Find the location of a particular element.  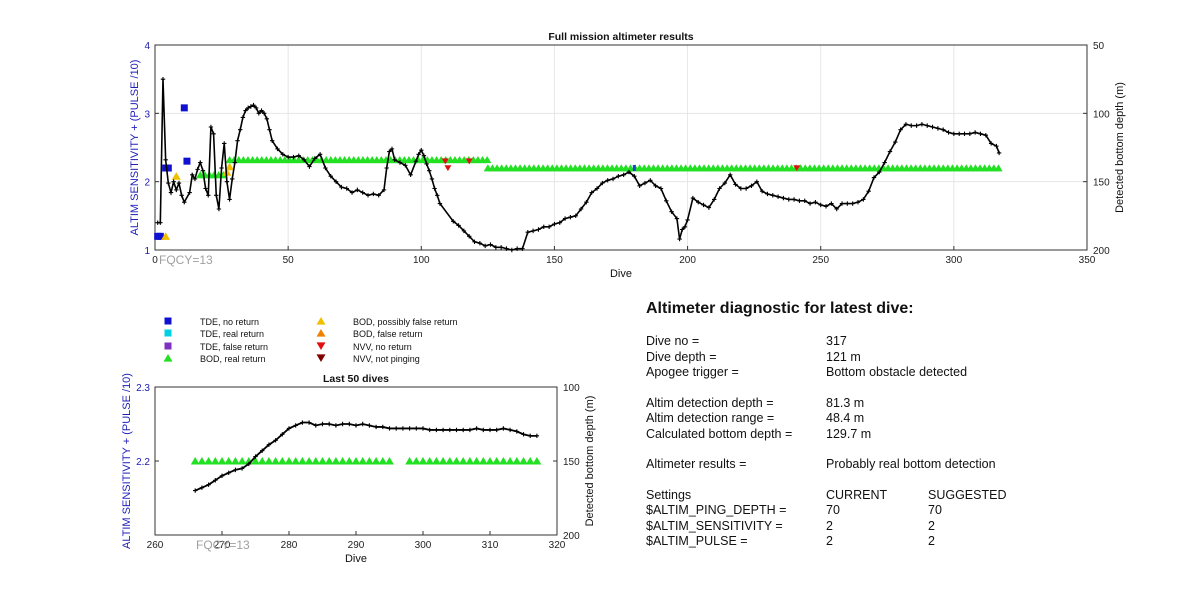

y-left-tick-label: 4 is located at coordinates (147, 46).